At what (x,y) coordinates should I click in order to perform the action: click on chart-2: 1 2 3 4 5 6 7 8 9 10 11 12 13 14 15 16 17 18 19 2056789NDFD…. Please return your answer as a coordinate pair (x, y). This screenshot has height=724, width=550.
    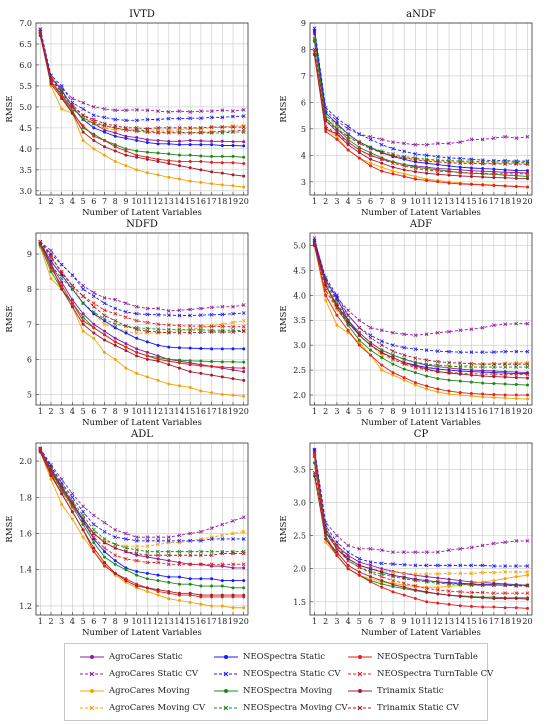
    Looking at the image, I should click on (127, 323).